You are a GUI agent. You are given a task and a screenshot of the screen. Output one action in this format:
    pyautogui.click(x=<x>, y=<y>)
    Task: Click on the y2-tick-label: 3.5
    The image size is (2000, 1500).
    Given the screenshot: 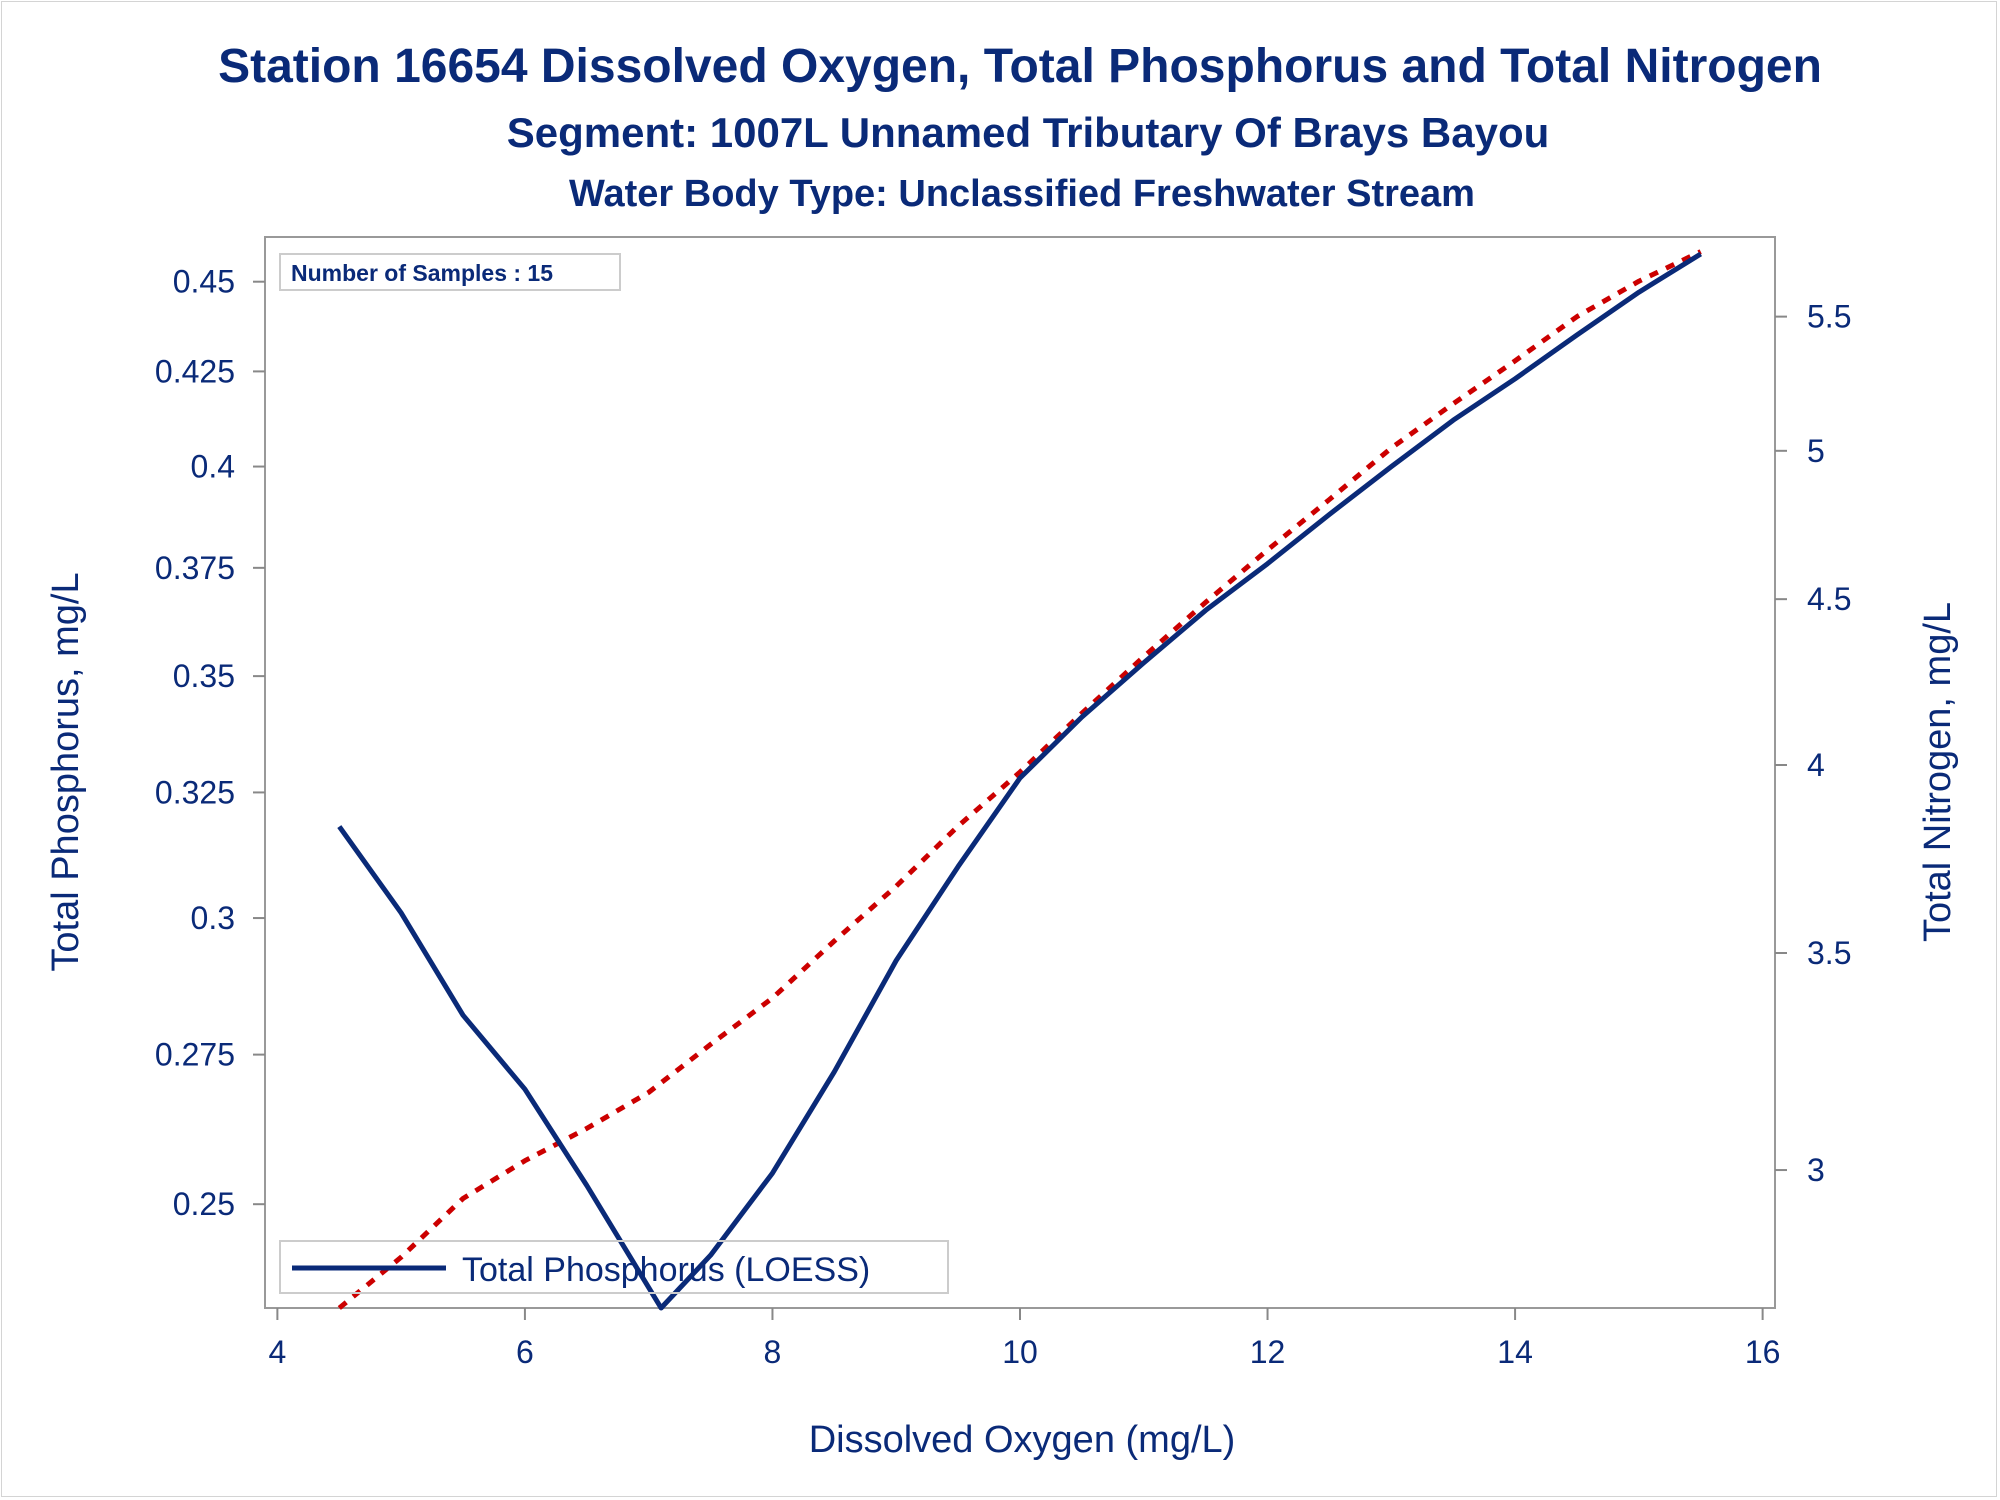 What is the action you would take?
    pyautogui.click(x=1829, y=953)
    